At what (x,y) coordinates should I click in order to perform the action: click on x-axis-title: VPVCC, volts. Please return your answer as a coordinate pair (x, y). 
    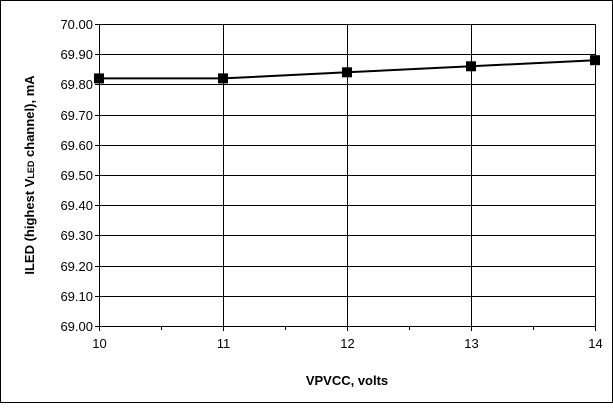
    Looking at the image, I should click on (347, 380).